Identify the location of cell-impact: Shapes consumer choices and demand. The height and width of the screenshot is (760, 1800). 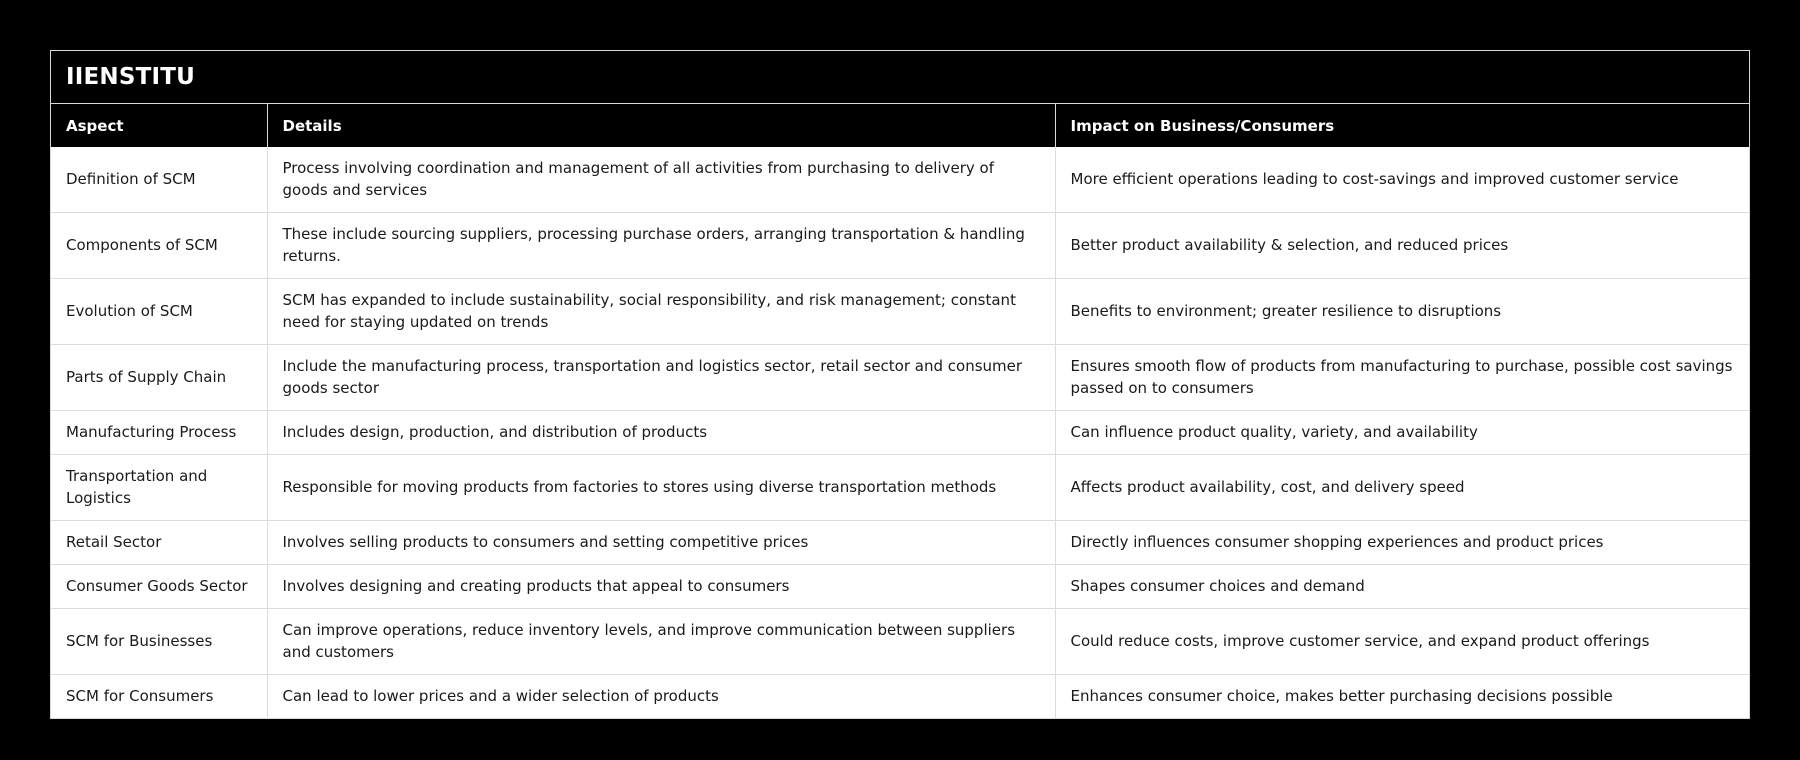
(1402, 586).